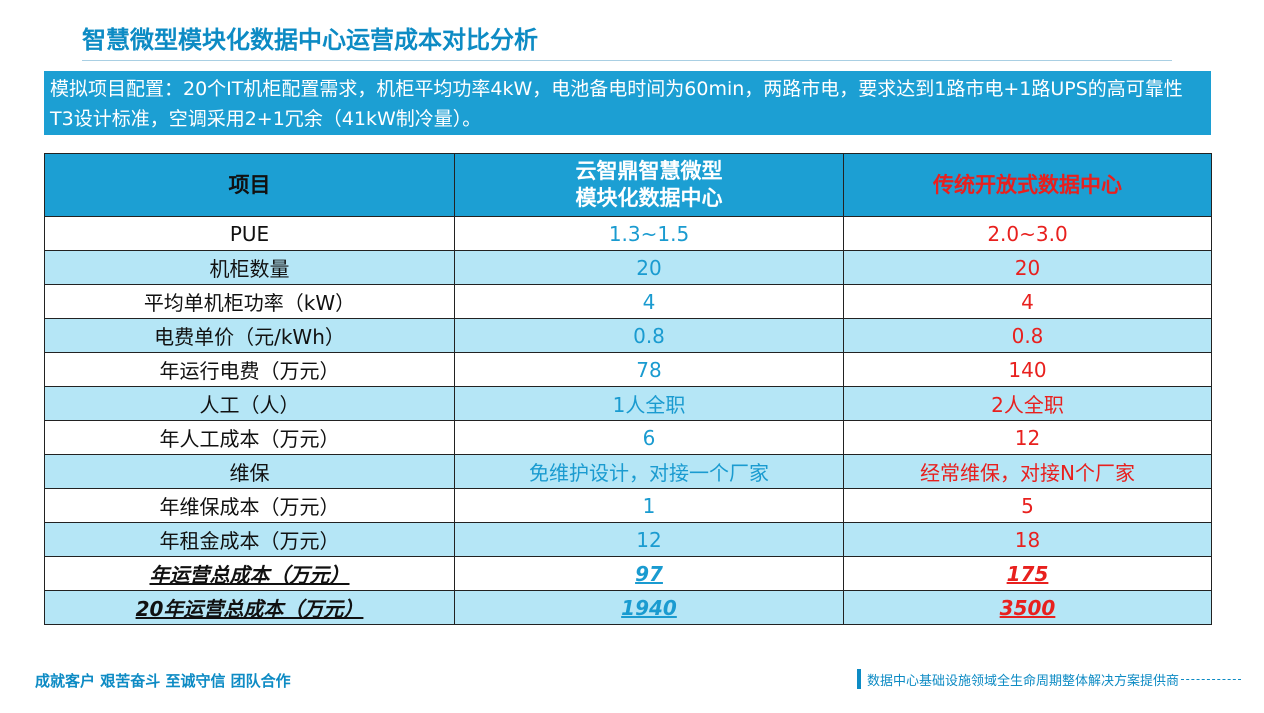 This screenshot has width=1264, height=713. I want to click on row-ours-cell: 4, so click(649, 301).